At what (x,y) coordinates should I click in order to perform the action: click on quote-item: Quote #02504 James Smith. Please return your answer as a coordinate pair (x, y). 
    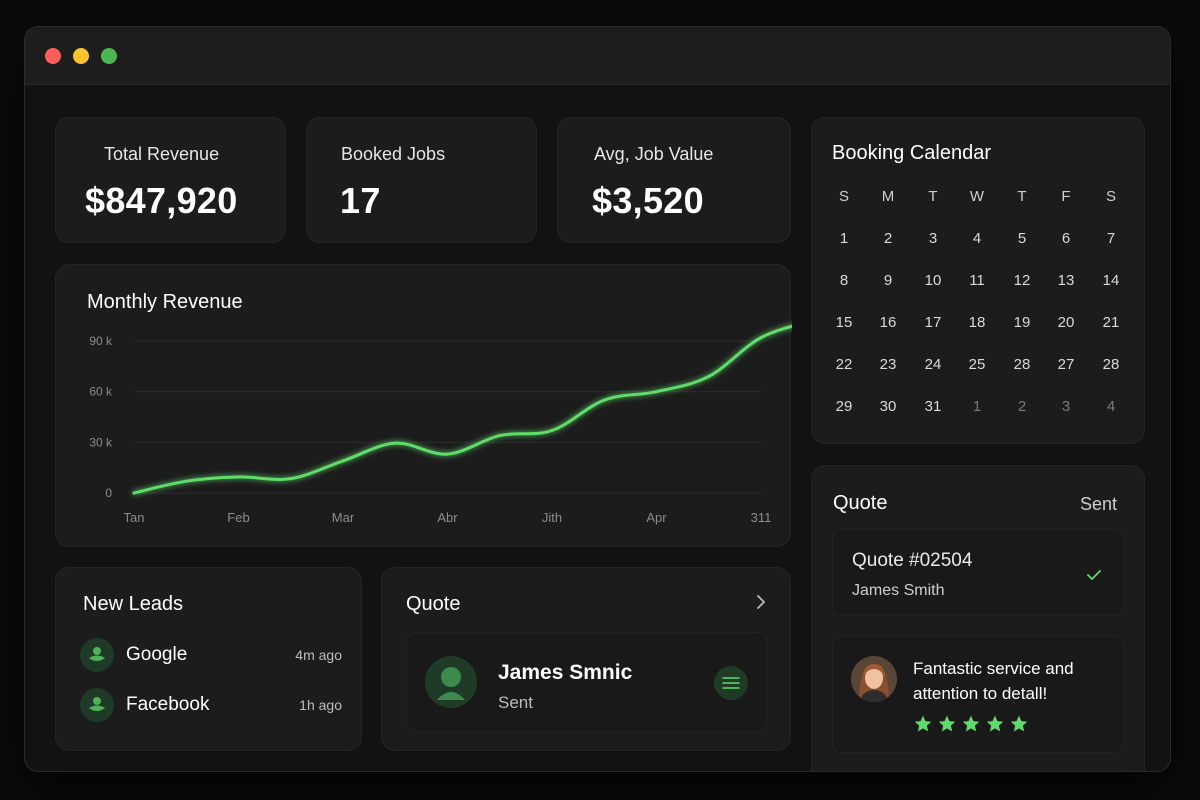
    Looking at the image, I should click on (978, 572).